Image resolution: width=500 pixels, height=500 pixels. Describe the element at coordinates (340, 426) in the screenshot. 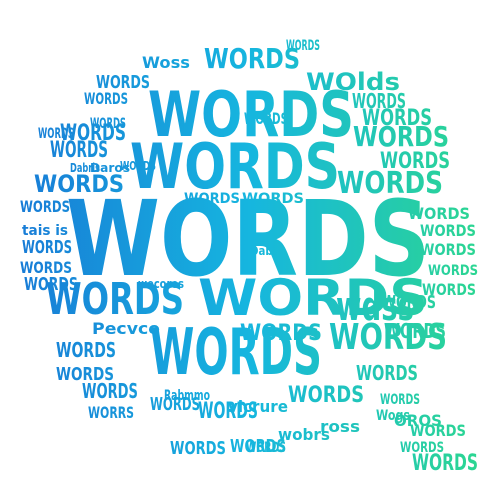

I see `cloud-fragment: ross` at that location.